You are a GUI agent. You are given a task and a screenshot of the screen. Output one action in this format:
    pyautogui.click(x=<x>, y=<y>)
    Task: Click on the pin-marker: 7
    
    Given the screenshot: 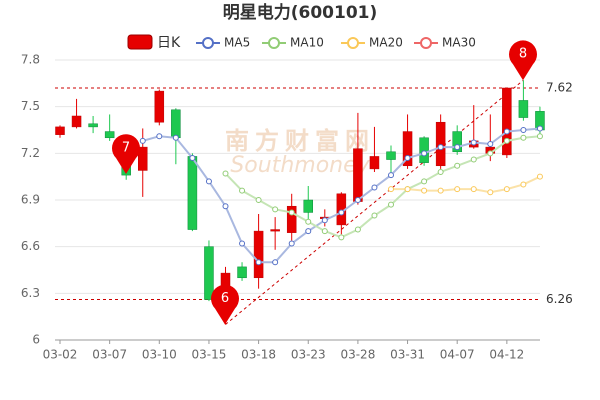 What is the action you would take?
    pyautogui.click(x=126, y=154)
    